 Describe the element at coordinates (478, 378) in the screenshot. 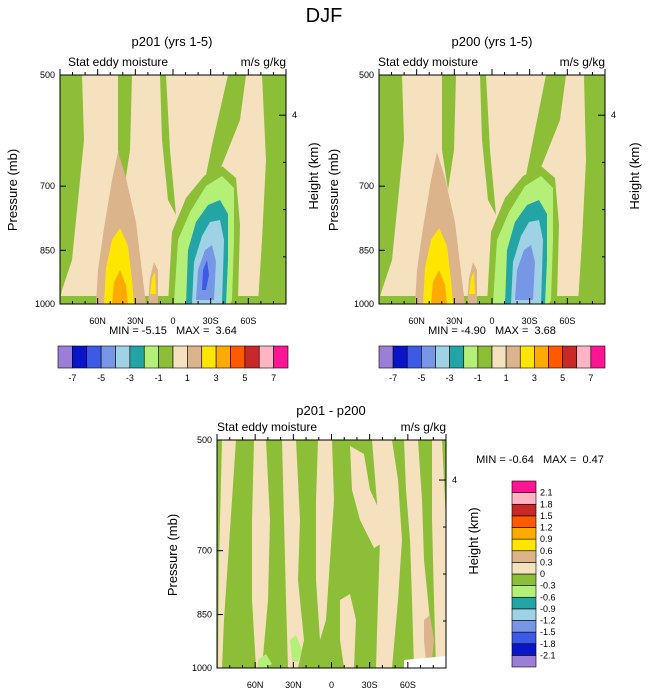

I see `colorbar-label: -1` at that location.